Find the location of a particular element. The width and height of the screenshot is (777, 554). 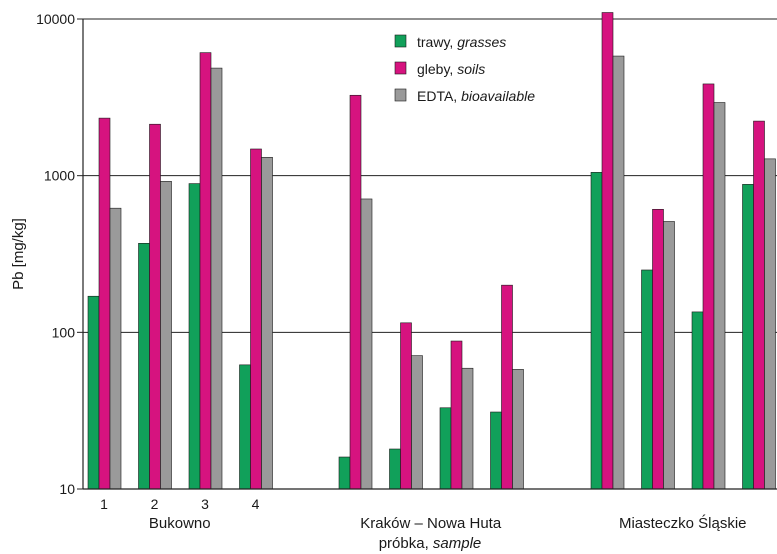

legend-label: gleby, soils is located at coordinates (451, 69).